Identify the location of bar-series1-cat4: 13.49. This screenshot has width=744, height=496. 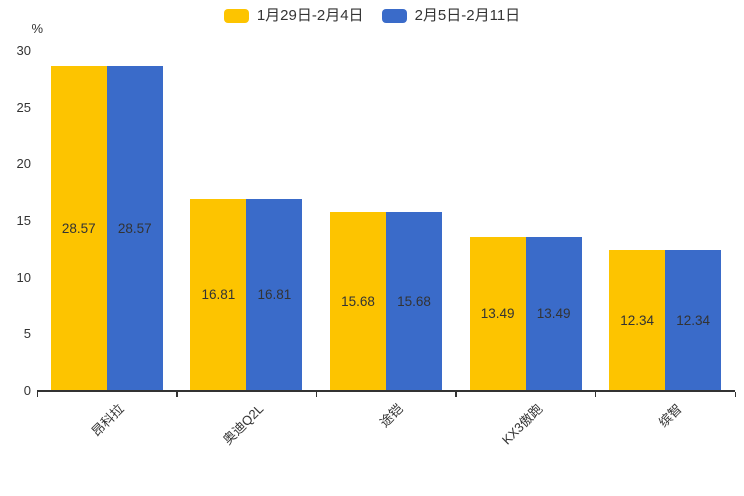
(497, 313).